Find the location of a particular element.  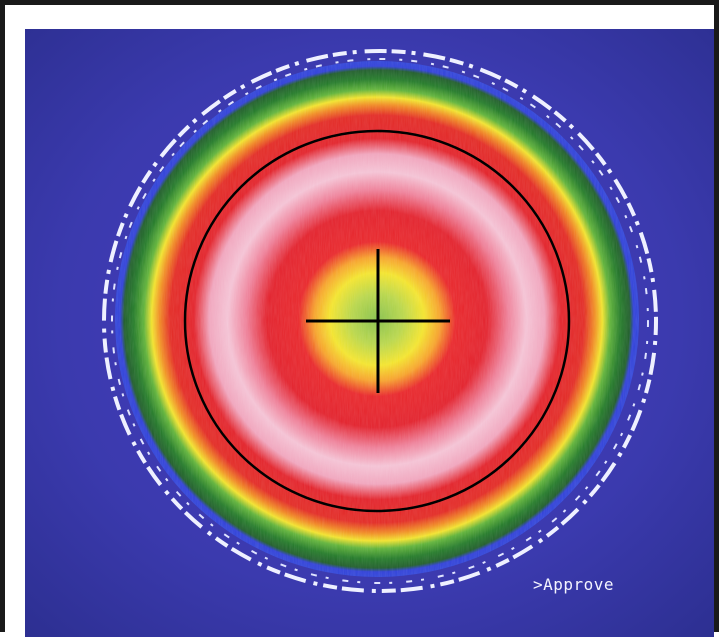

approve-command: >Approve is located at coordinates (574, 584).